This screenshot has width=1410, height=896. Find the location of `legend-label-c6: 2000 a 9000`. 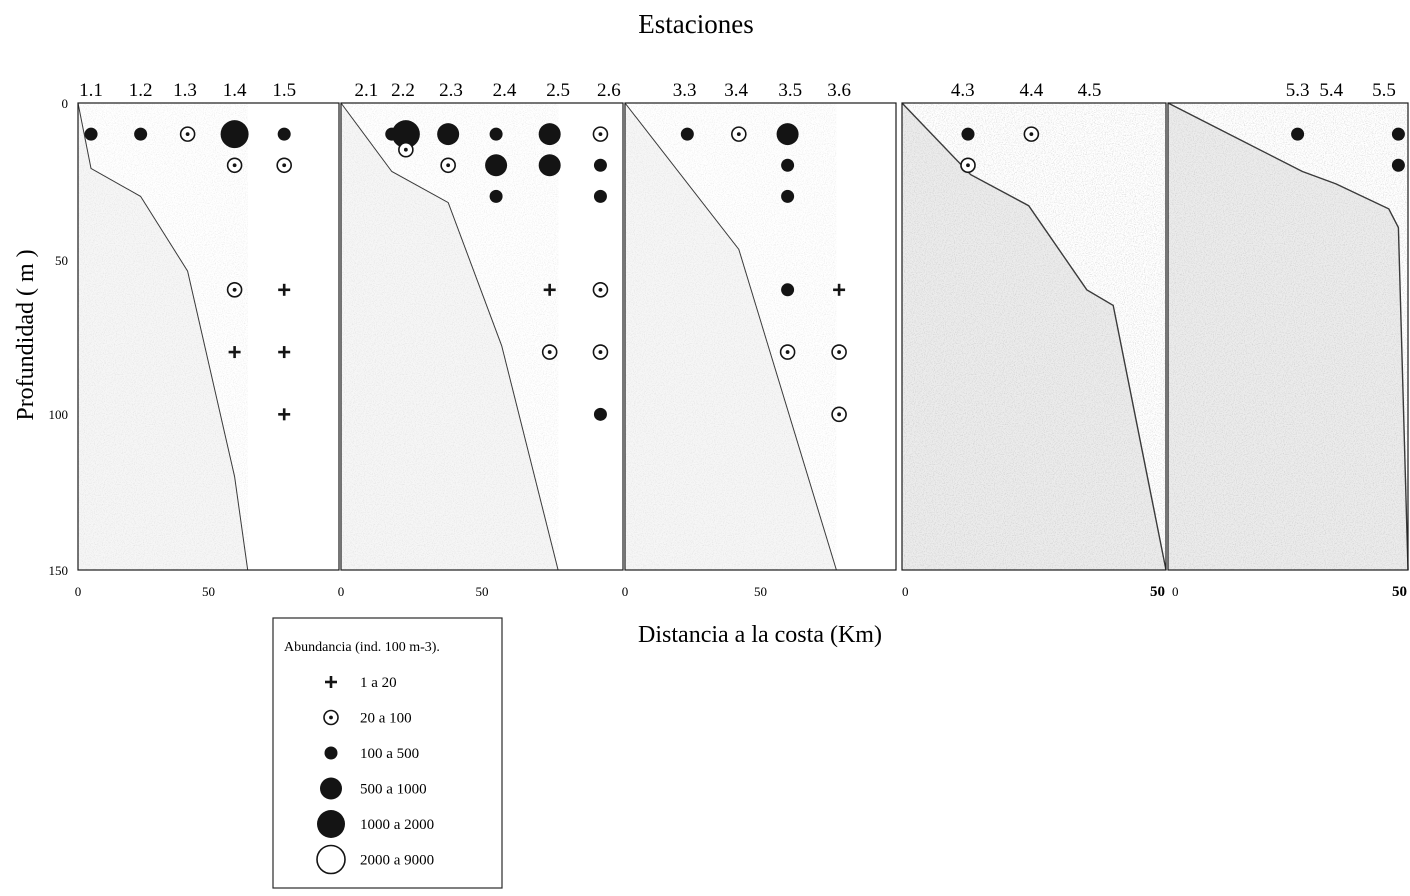

legend-label-c6: 2000 a 9000 is located at coordinates (397, 861).